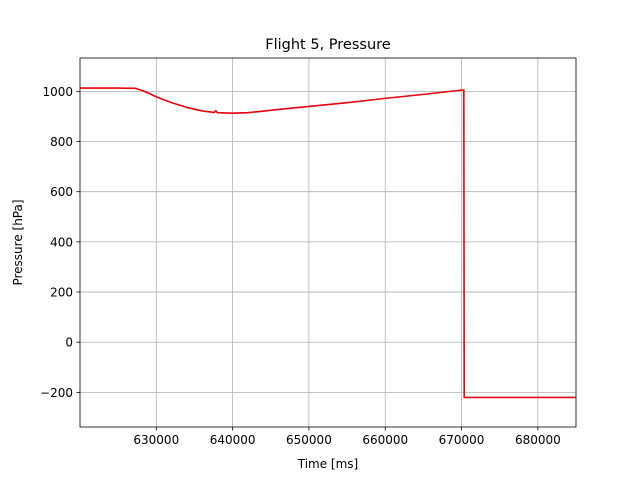 The image size is (640, 480). Describe the element at coordinates (61, 142) in the screenshot. I see `y-tick-label: 800` at that location.